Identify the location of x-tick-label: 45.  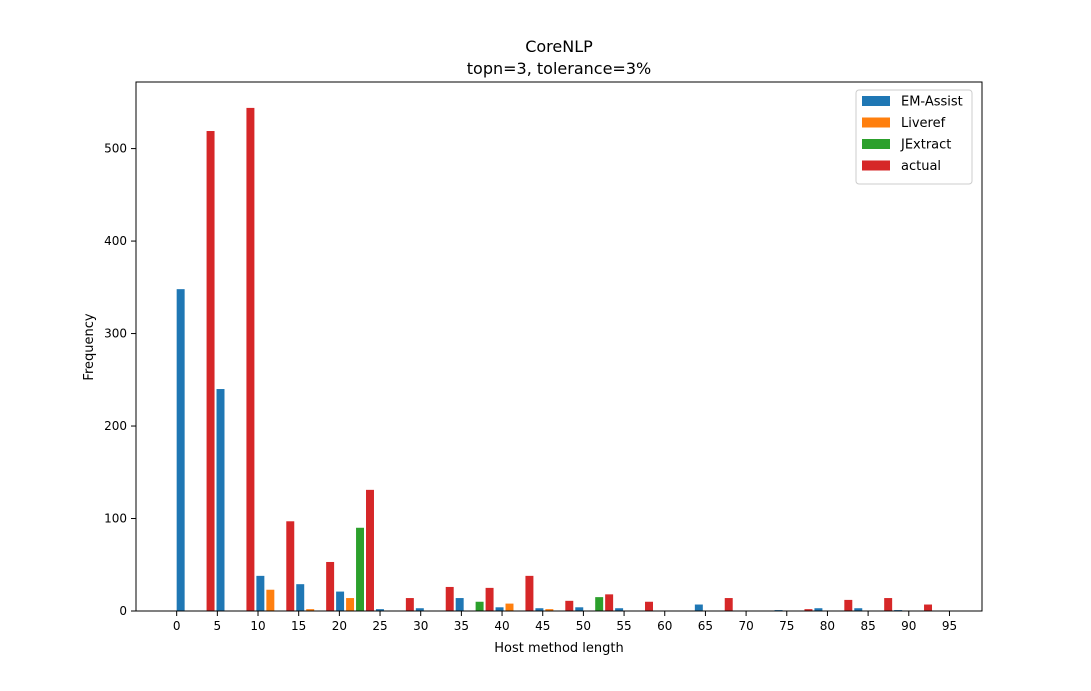
(542, 626).